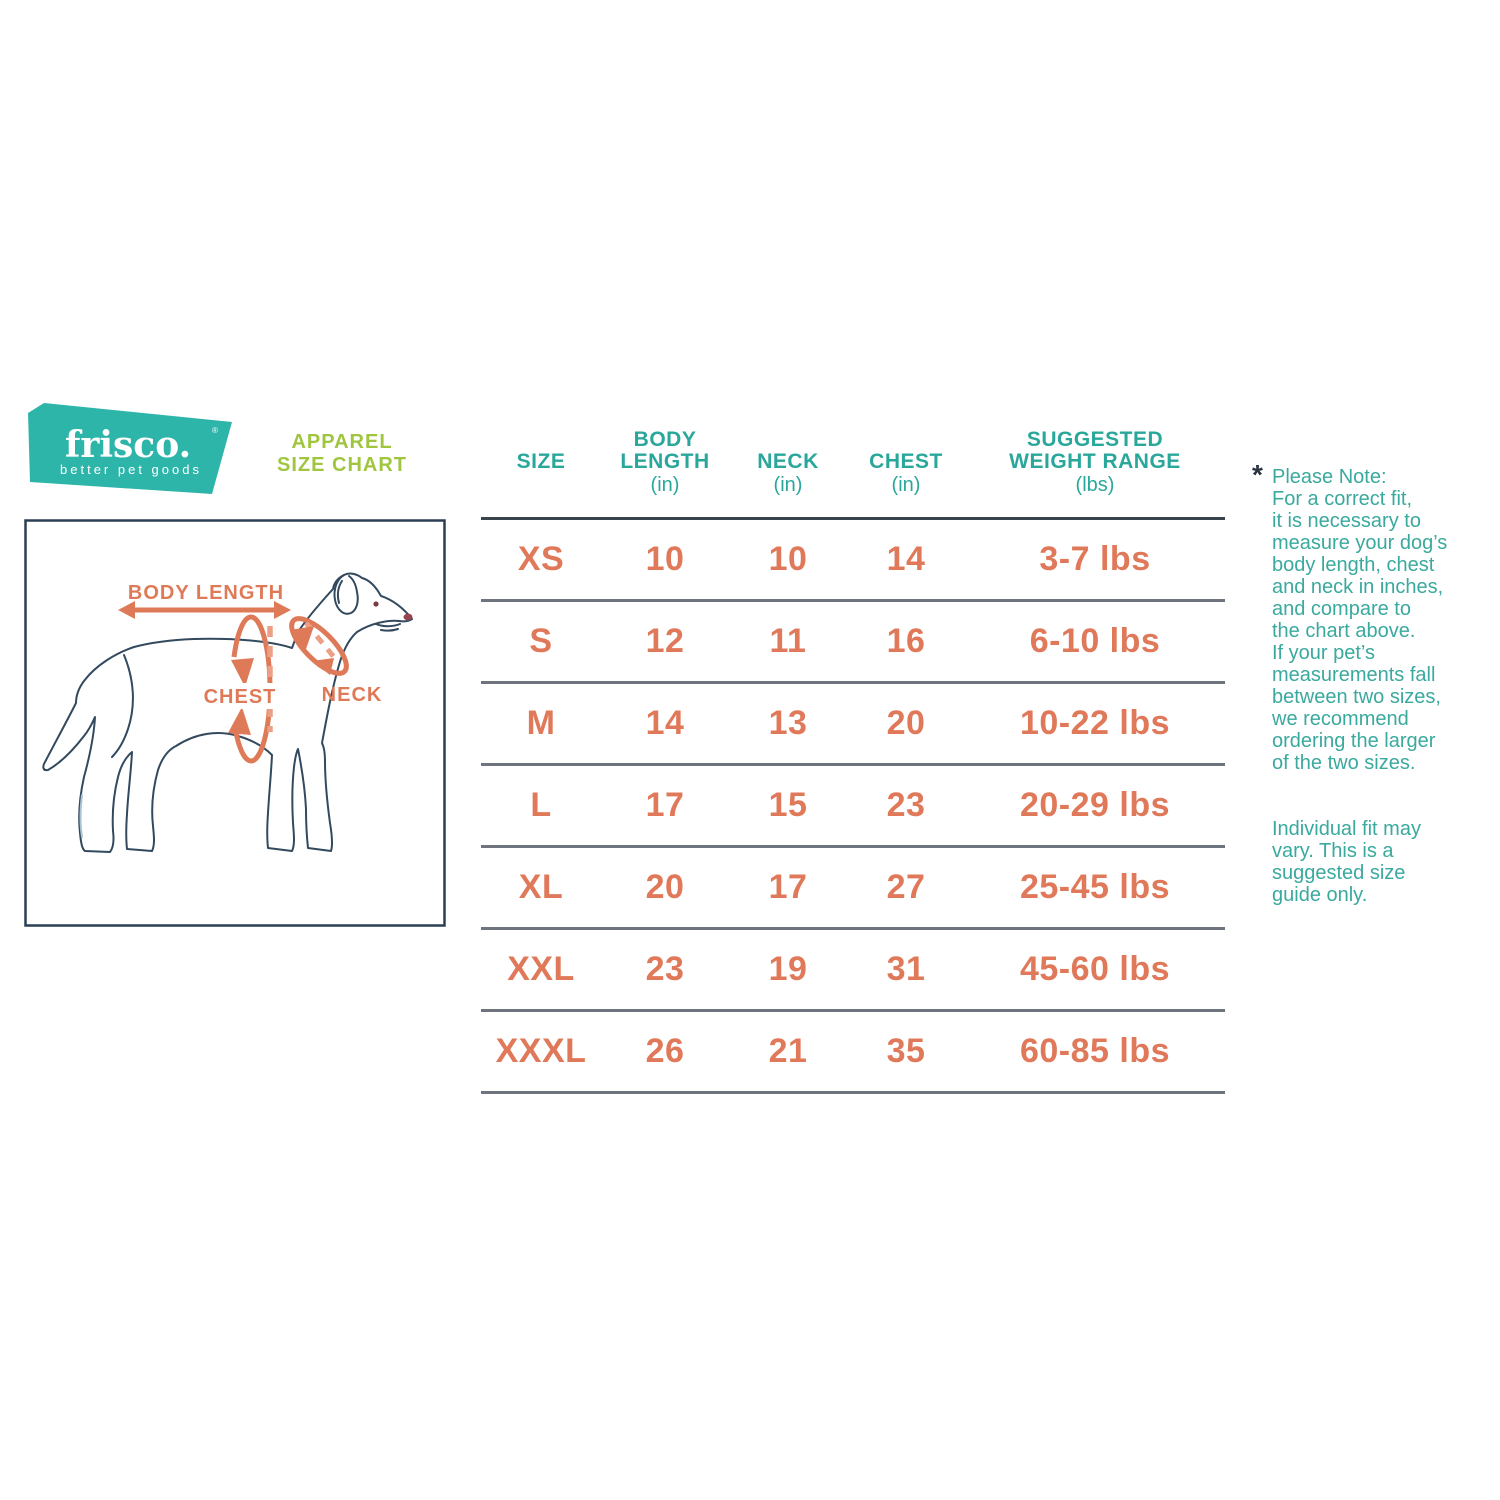 The width and height of the screenshot is (1500, 1500). What do you see at coordinates (853, 971) in the screenshot?
I see `table-row: XXL 23 19 31 45-60 lbs` at bounding box center [853, 971].